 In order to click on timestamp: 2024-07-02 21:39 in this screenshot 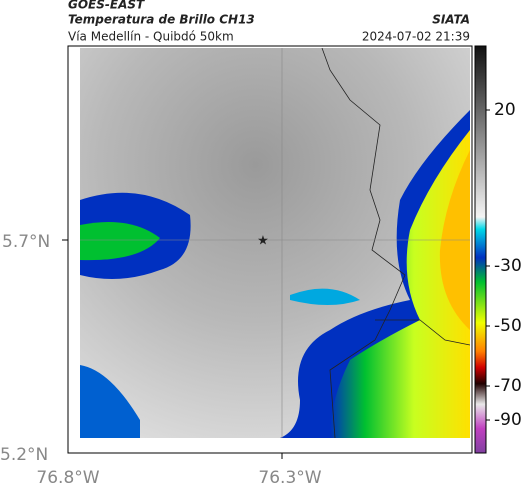, I will do `click(416, 37)`.